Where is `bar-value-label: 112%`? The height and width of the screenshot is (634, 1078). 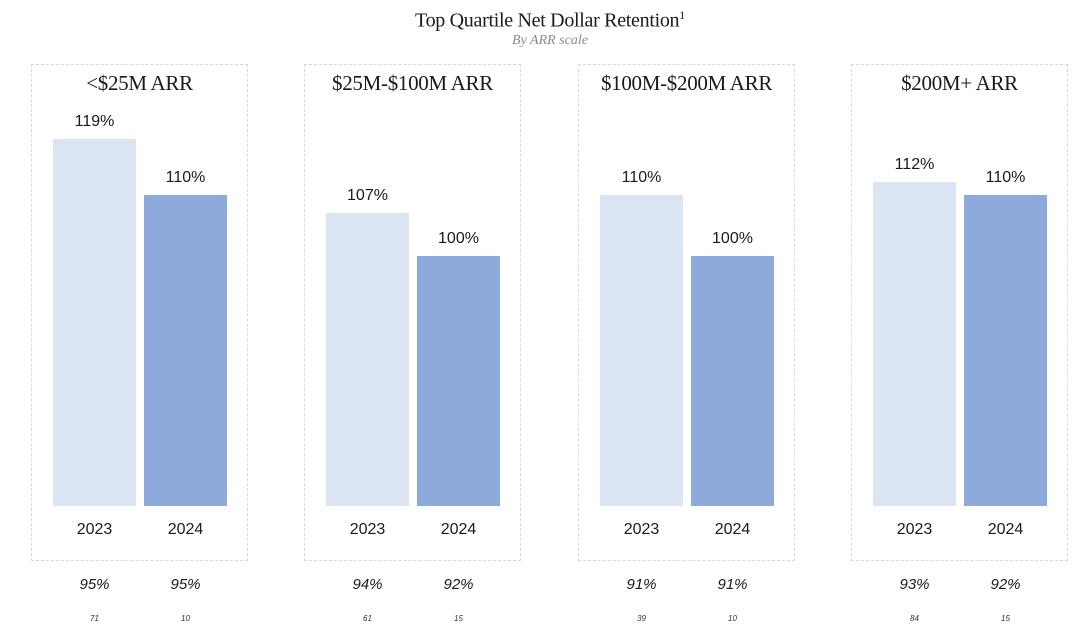
bar-value-label: 112% is located at coordinates (914, 165).